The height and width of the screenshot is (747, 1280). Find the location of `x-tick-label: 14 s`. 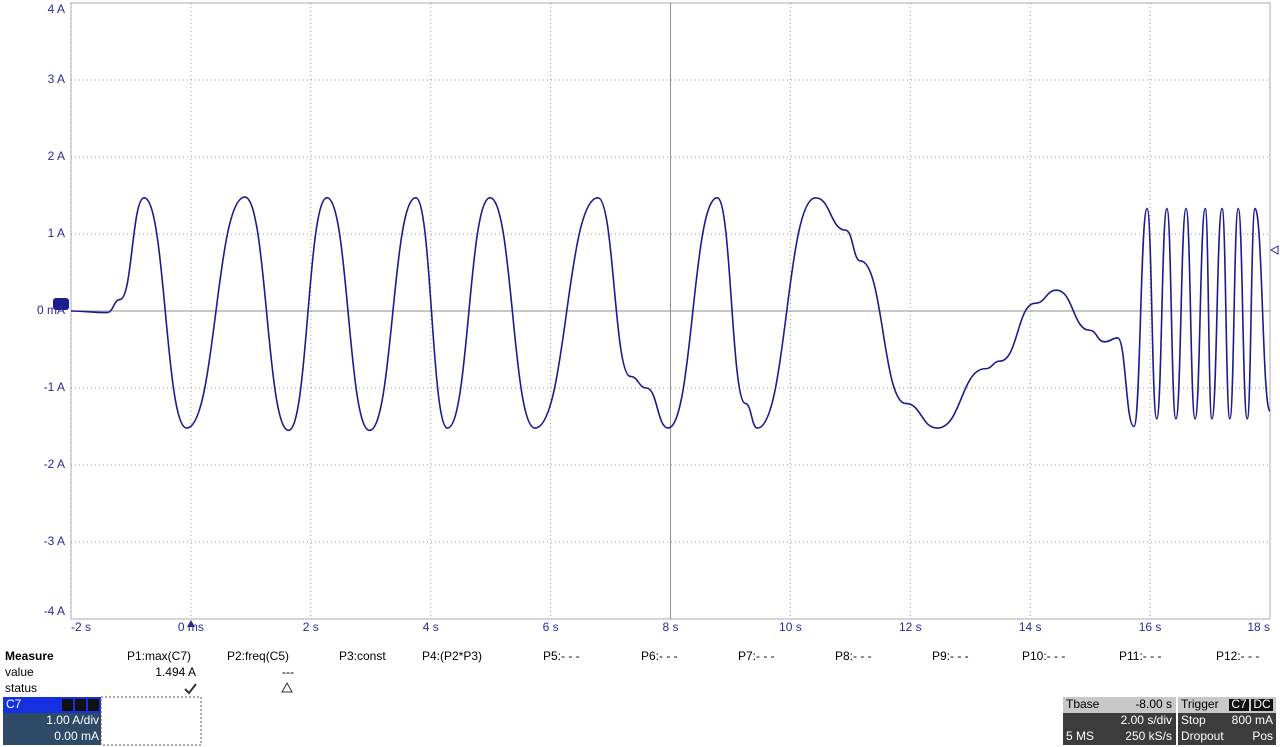

x-tick-label: 14 s is located at coordinates (1030, 627).